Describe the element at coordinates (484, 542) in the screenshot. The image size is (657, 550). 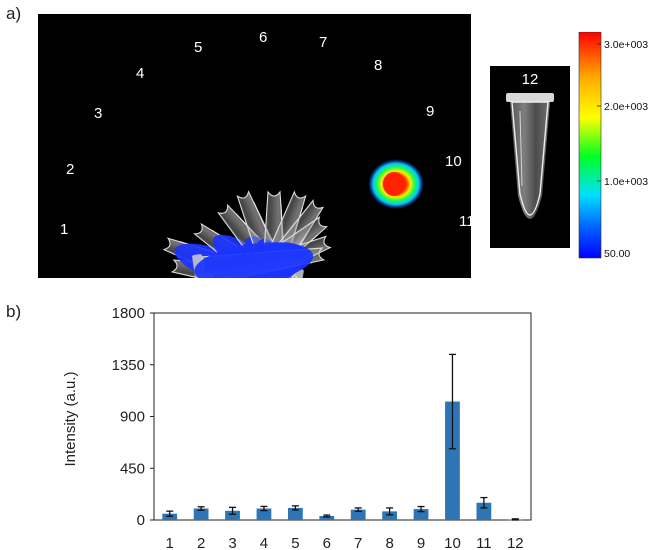
I see `x-tick-label: 11` at that location.